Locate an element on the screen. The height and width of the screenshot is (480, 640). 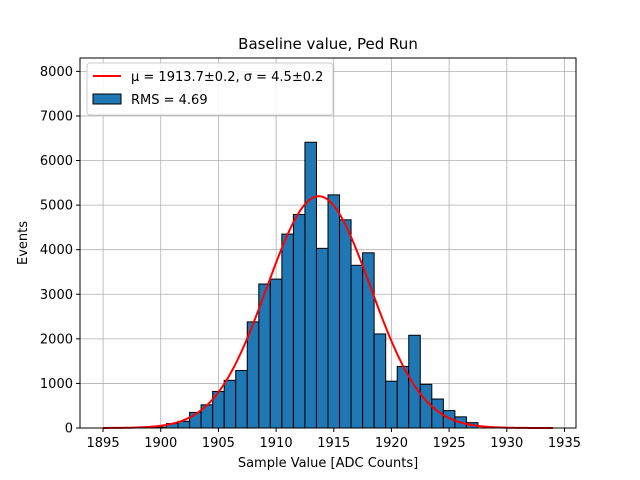
legend-box is located at coordinates (210, 89).